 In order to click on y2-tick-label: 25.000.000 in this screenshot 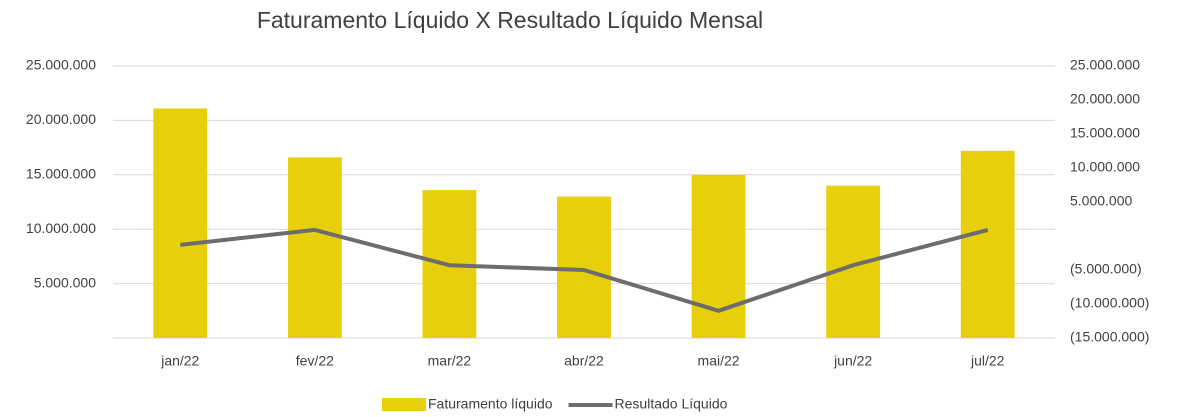, I will do `click(1105, 65)`.